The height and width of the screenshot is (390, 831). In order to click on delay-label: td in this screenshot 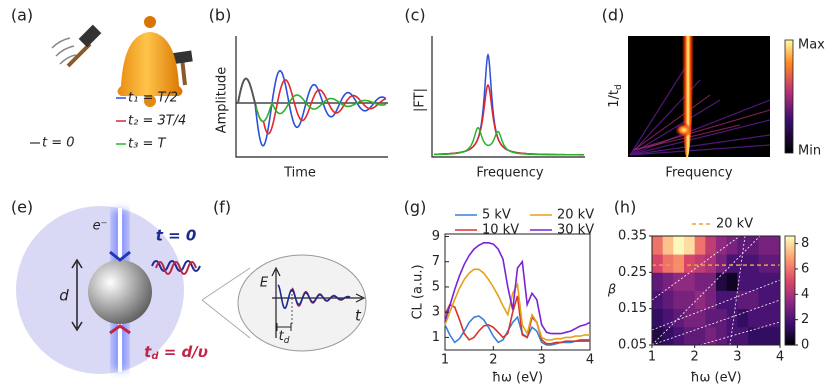, I will do `click(284, 337)`.